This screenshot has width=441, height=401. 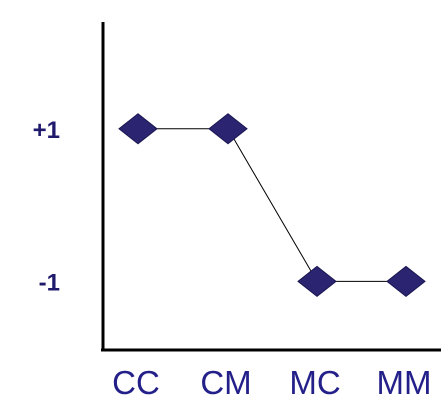 What do you see at coordinates (404, 382) in the screenshot?
I see `x-tick-label: MM` at bounding box center [404, 382].